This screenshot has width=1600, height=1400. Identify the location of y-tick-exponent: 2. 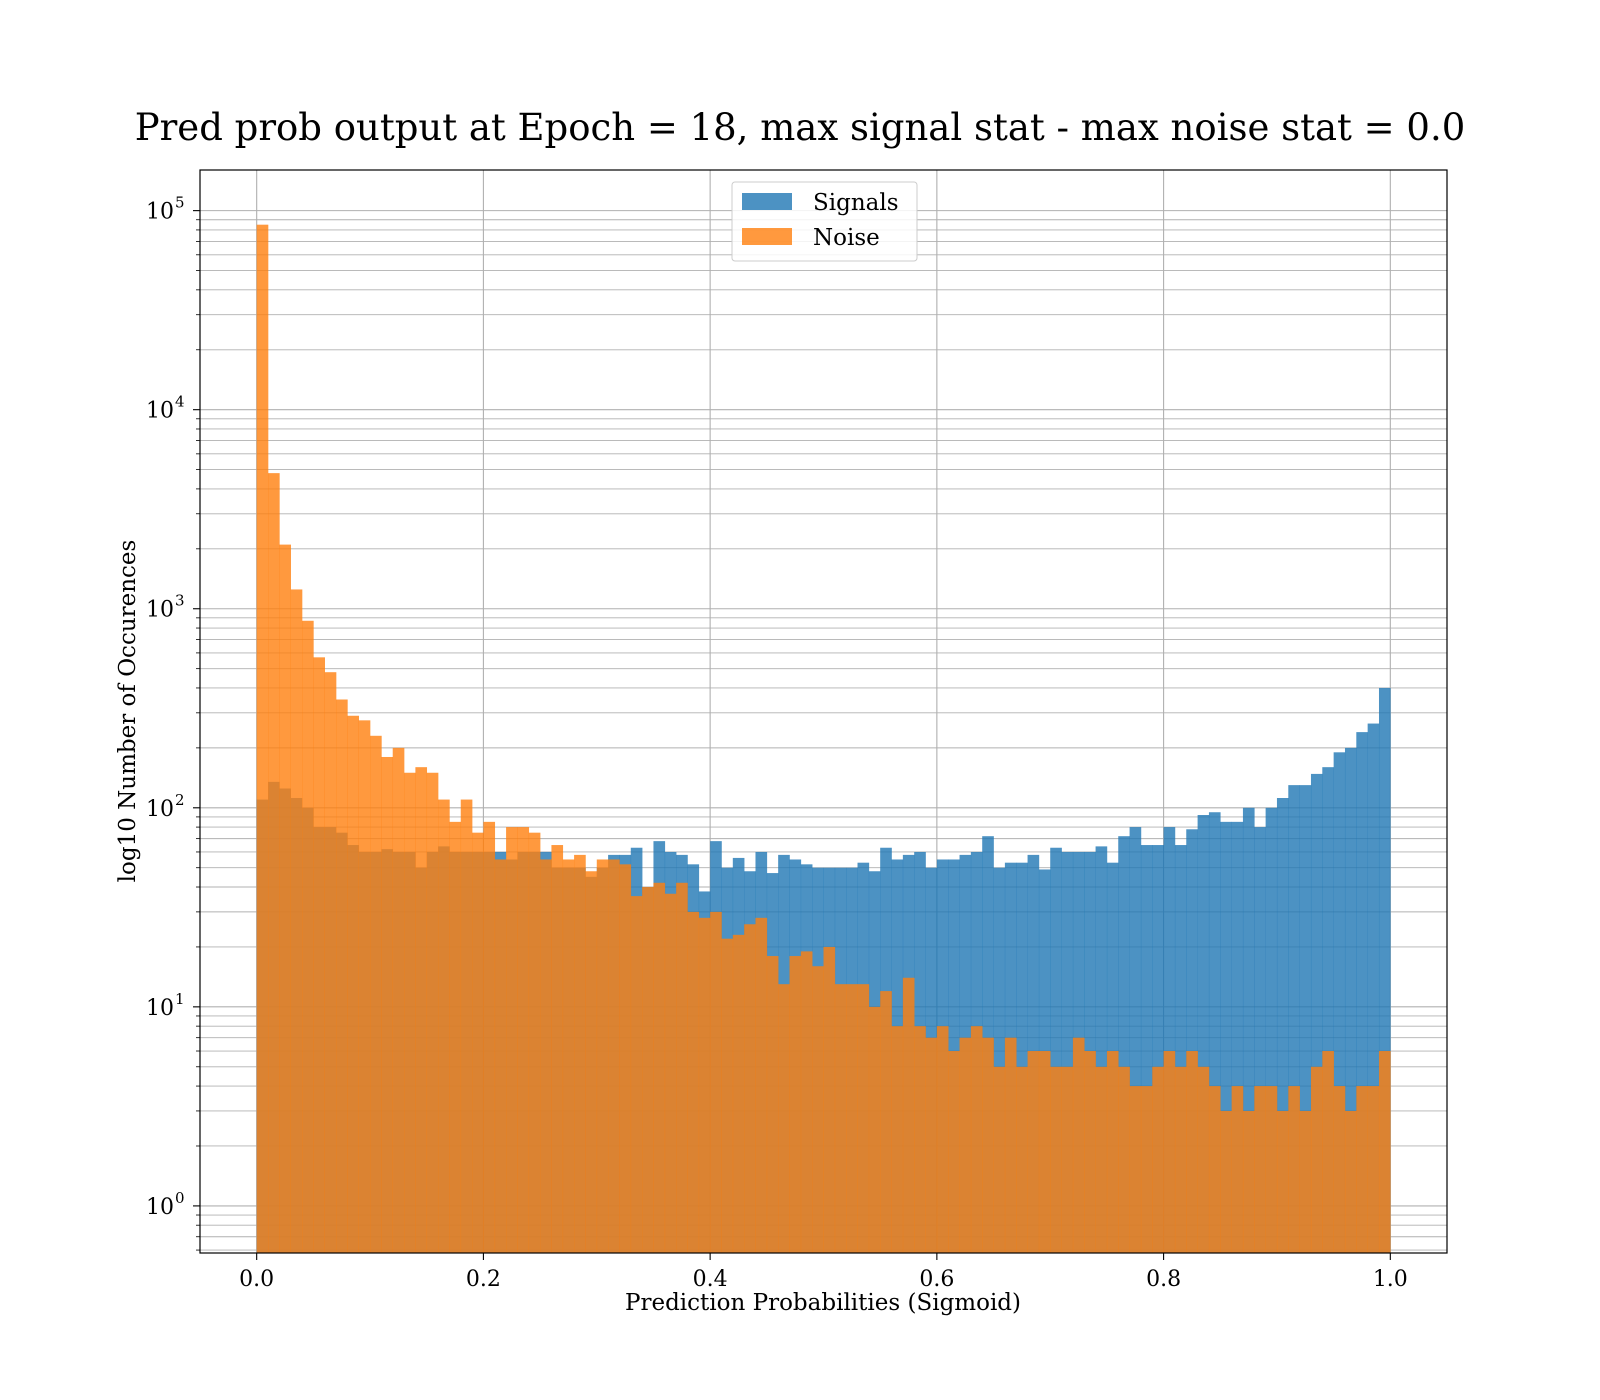
(180, 800).